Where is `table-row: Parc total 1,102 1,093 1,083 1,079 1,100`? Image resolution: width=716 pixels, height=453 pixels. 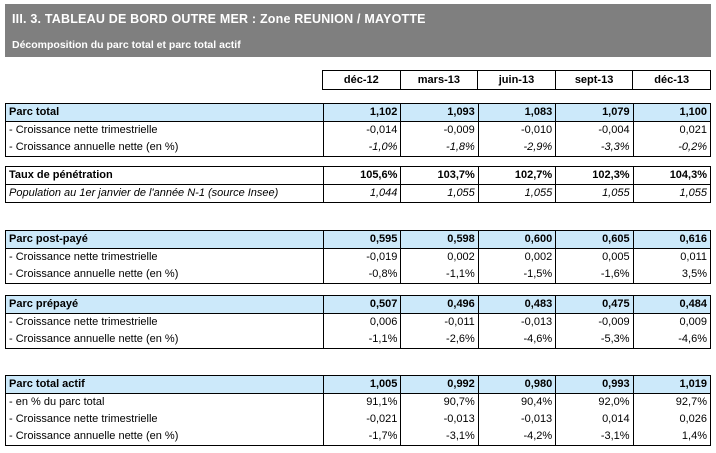
table-row: Parc total 1,102 1,093 1,083 1,079 1,100 is located at coordinates (358, 113).